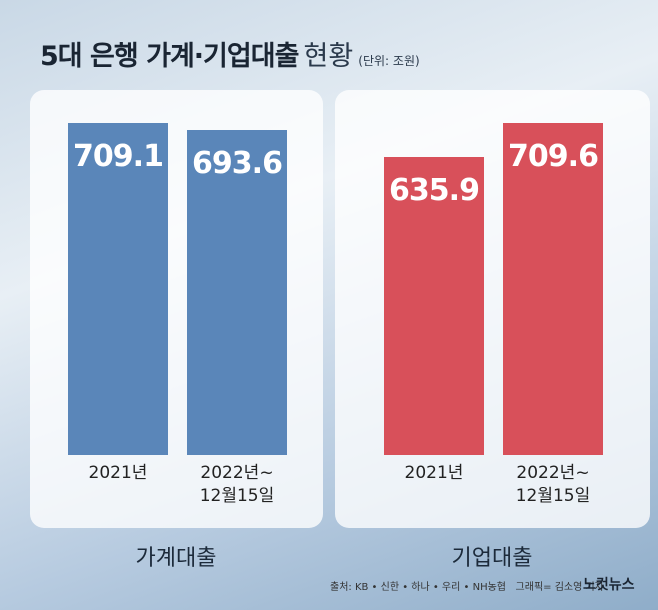  Describe the element at coordinates (389, 61) in the screenshot. I see `unit: (단위: 조원)` at that location.